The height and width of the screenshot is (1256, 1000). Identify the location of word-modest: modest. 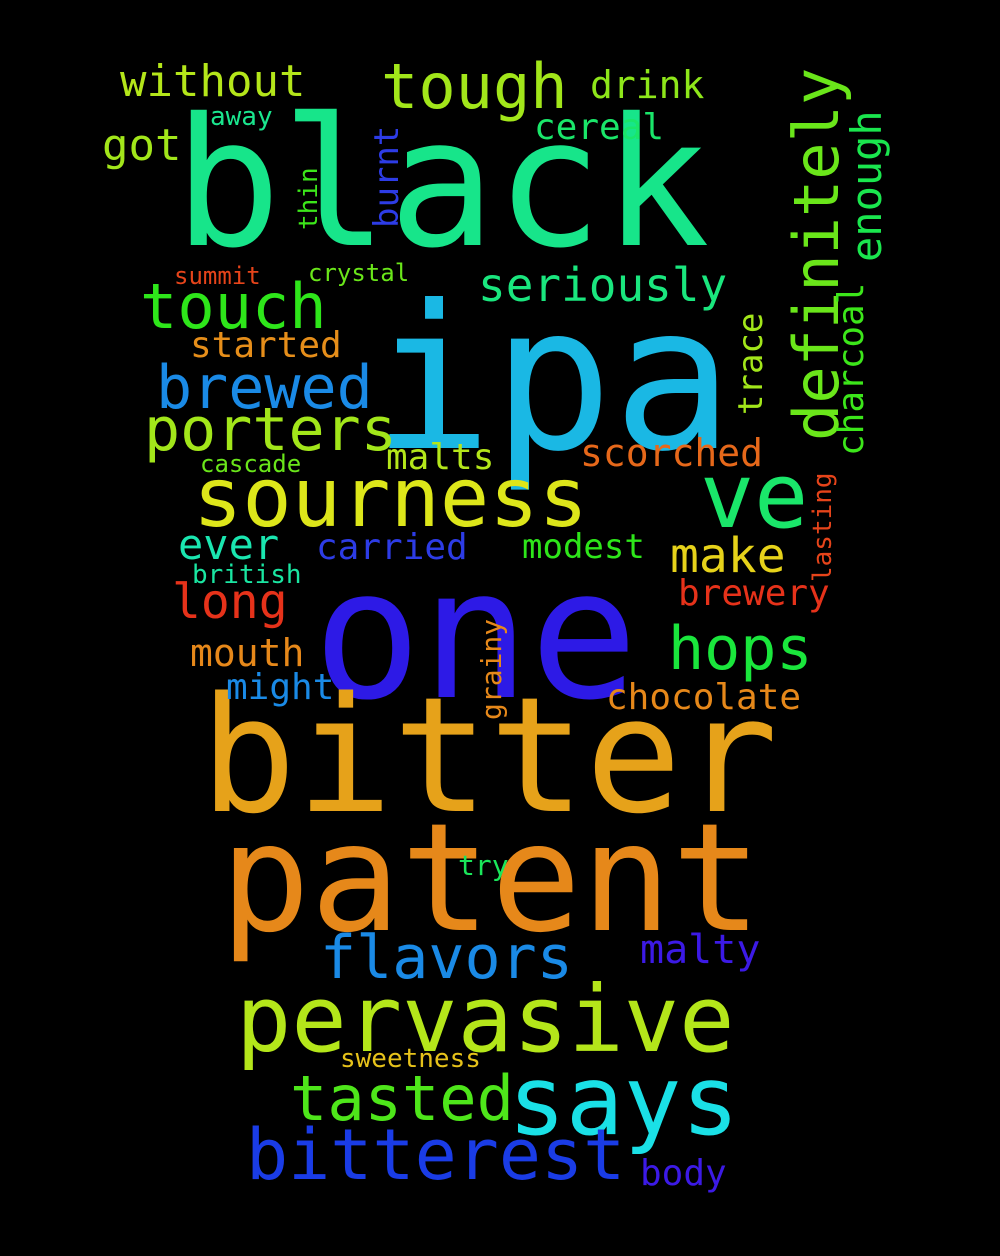
(583, 547).